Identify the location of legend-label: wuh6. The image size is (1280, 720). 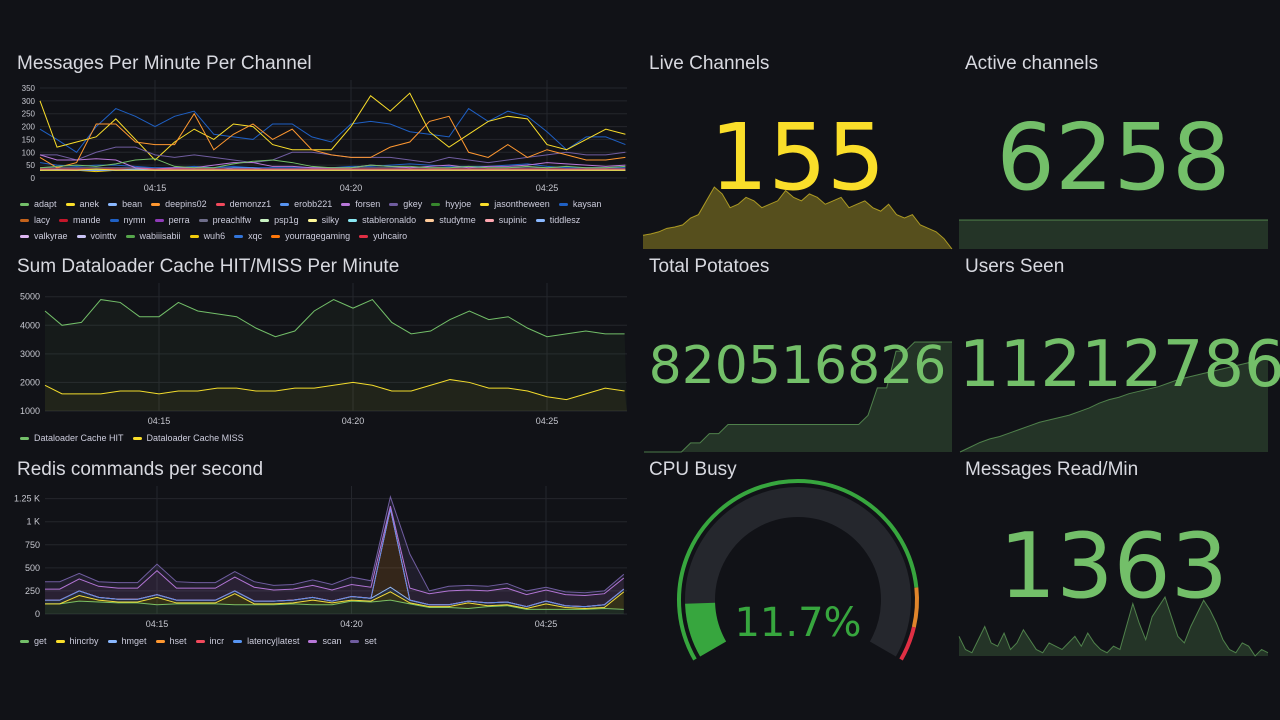
(214, 236).